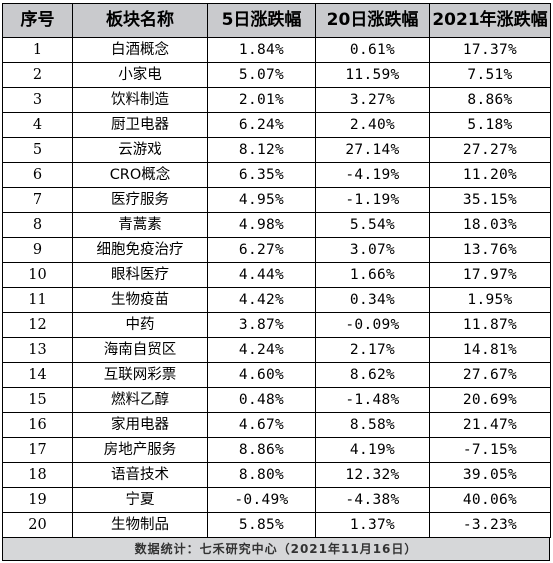 This screenshot has height=563, width=553. What do you see at coordinates (37, 450) in the screenshot?
I see `index-cell: 17` at bounding box center [37, 450].